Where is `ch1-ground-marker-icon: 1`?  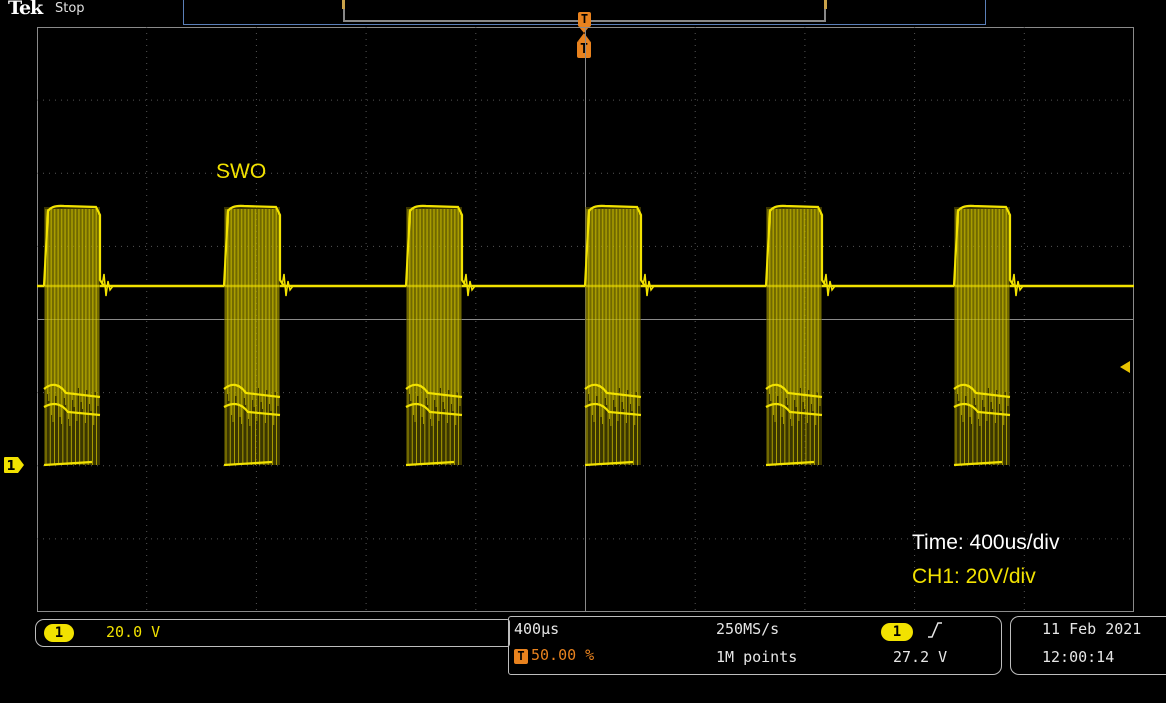 ch1-ground-marker-icon: 1 is located at coordinates (14, 465).